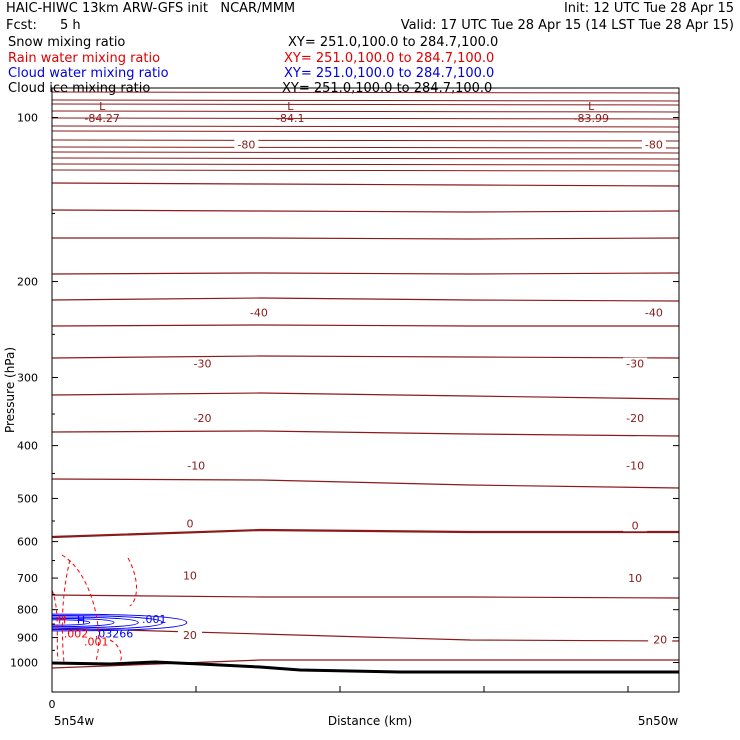  What do you see at coordinates (88, 73) in the screenshot?
I see `field-cloudwater-name: Cloud water mixing ratio` at bounding box center [88, 73].